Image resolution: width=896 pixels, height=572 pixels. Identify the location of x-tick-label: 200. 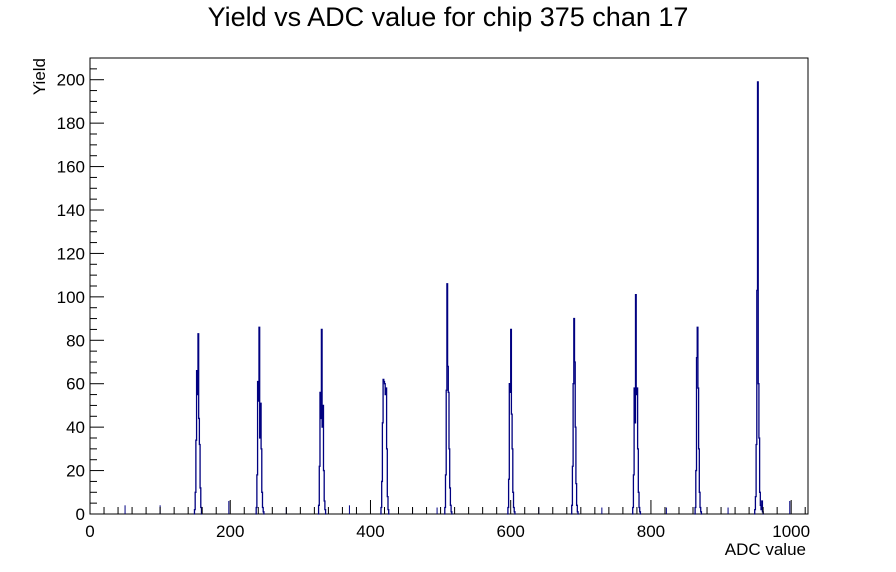
(230, 531).